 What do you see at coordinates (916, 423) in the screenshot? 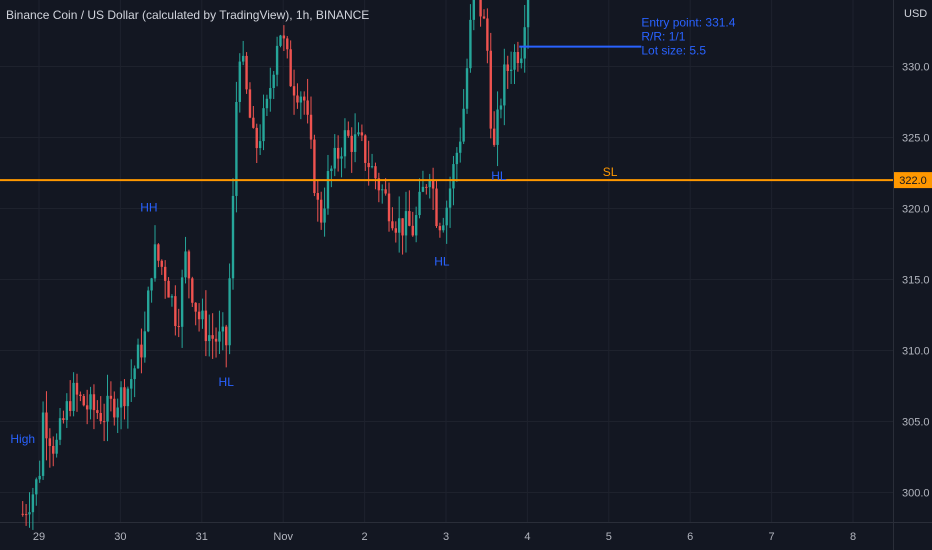
I see `price-tick-label: 305.0` at bounding box center [916, 423].